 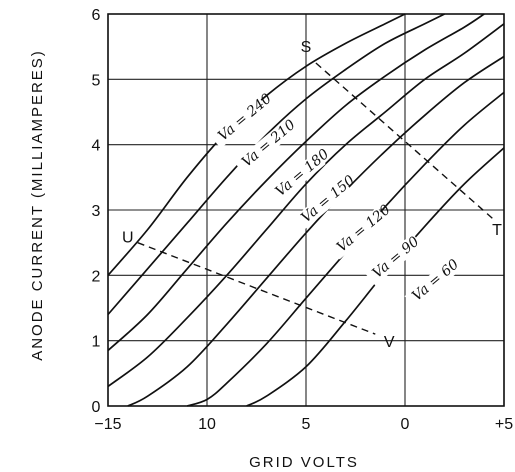 What do you see at coordinates (96, 146) in the screenshot?
I see `y-tick-label: 4` at bounding box center [96, 146].